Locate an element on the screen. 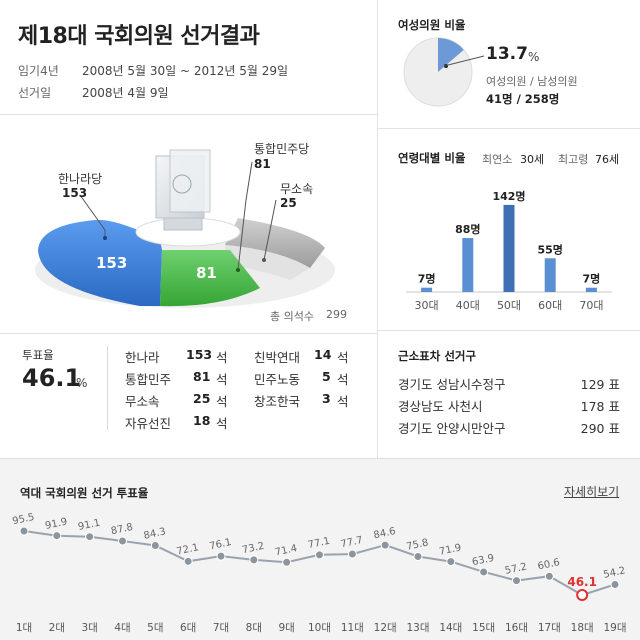  party-name: 무소속 is located at coordinates (142, 401).